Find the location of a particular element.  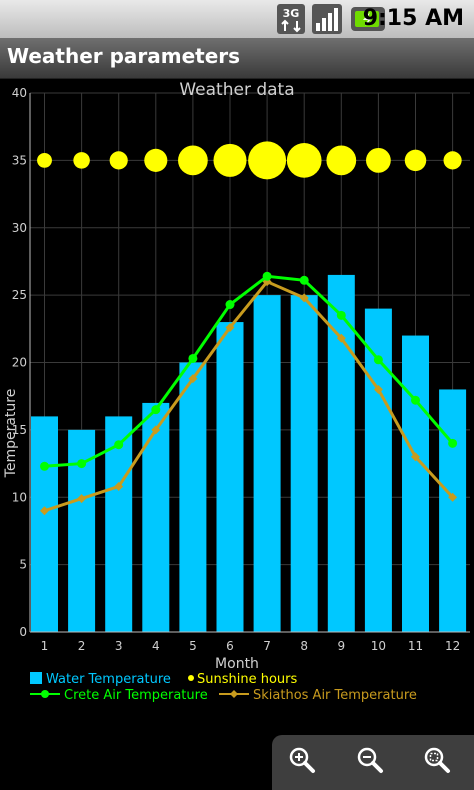

y-tick-label: 10 is located at coordinates (19, 497).